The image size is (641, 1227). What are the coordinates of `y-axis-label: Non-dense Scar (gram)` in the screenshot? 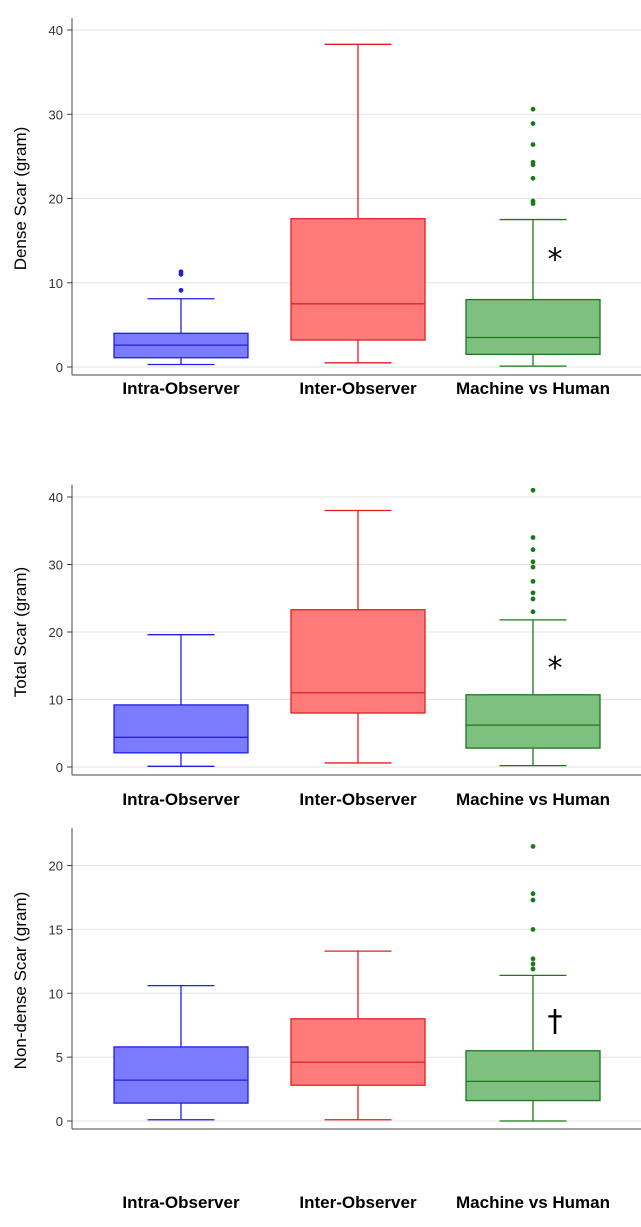 It's located at (20, 981).